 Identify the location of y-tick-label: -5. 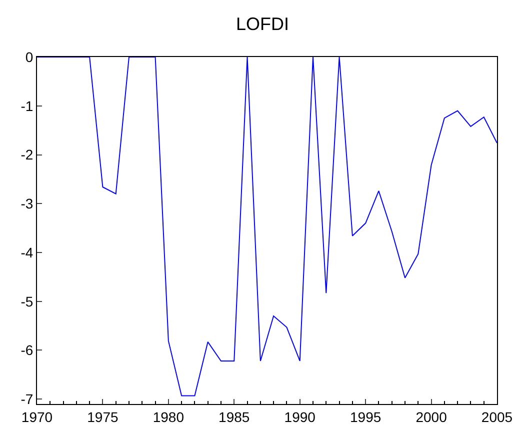
(27, 301).